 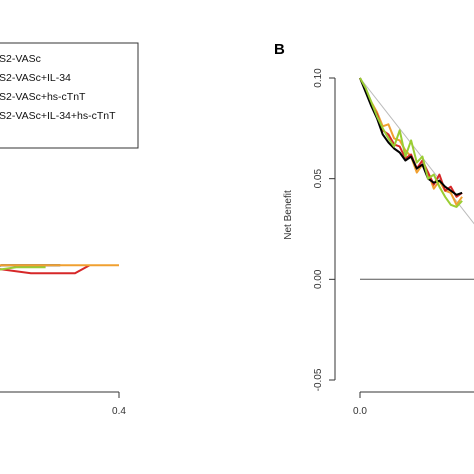 What do you see at coordinates (288, 215) in the screenshot?
I see `y-axis-label: Net Benefit` at bounding box center [288, 215].